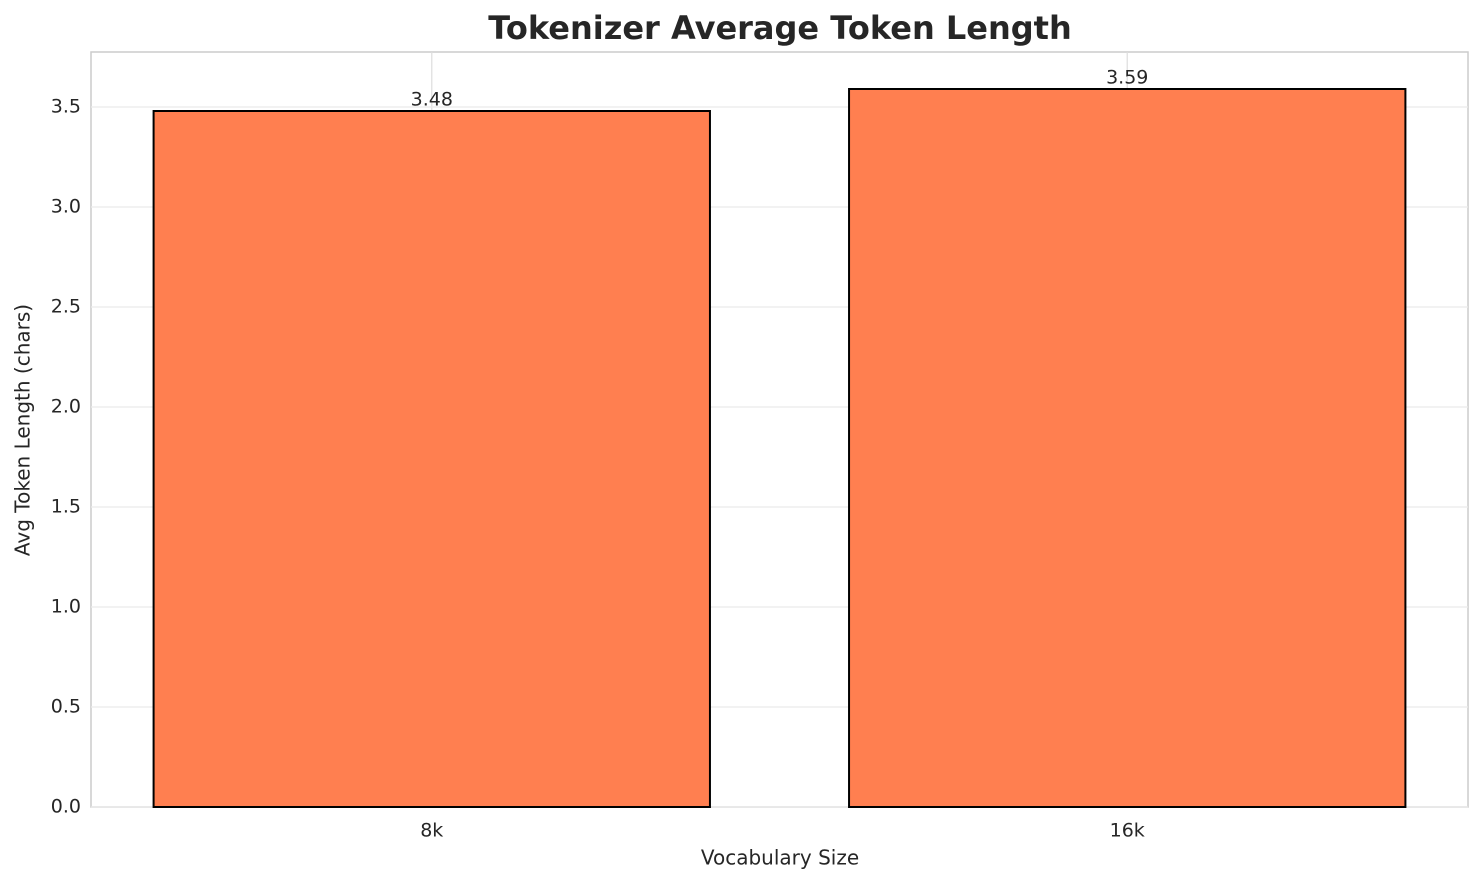 The height and width of the screenshot is (885, 1484). Describe the element at coordinates (1127, 831) in the screenshot. I see `x-tick-label: 16k` at that location.